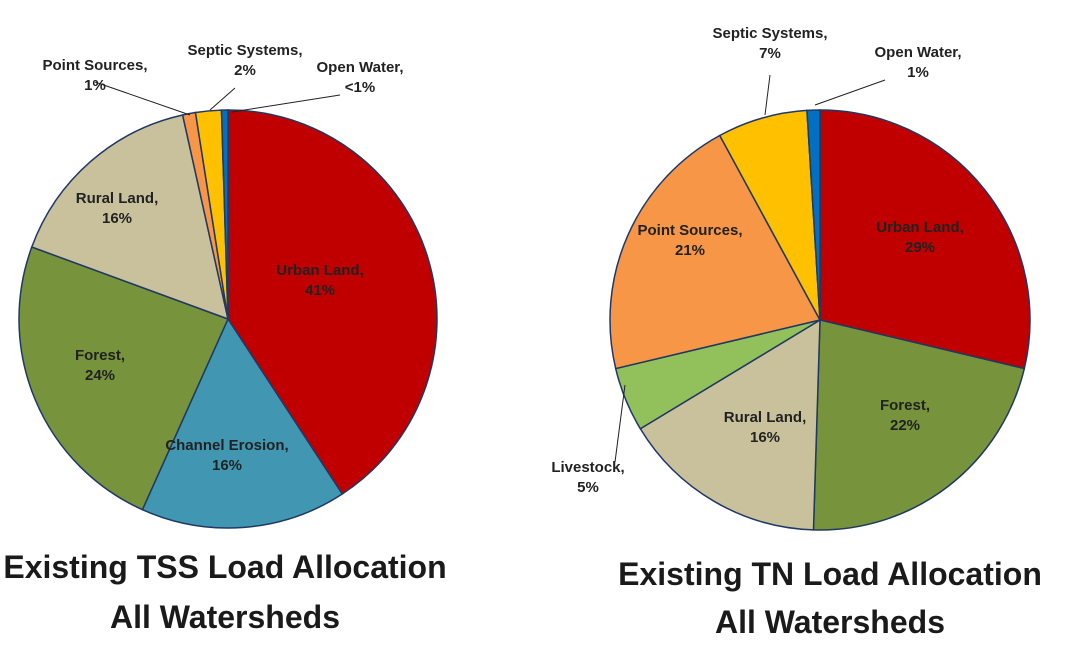 This screenshot has width=1067, height=647. I want to click on slice-value: 2%, so click(245, 70).